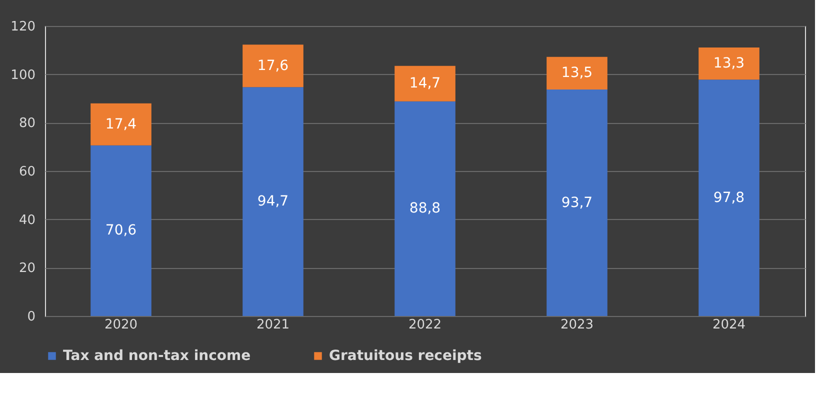  I want to click on data-label: 97,8, so click(729, 198).